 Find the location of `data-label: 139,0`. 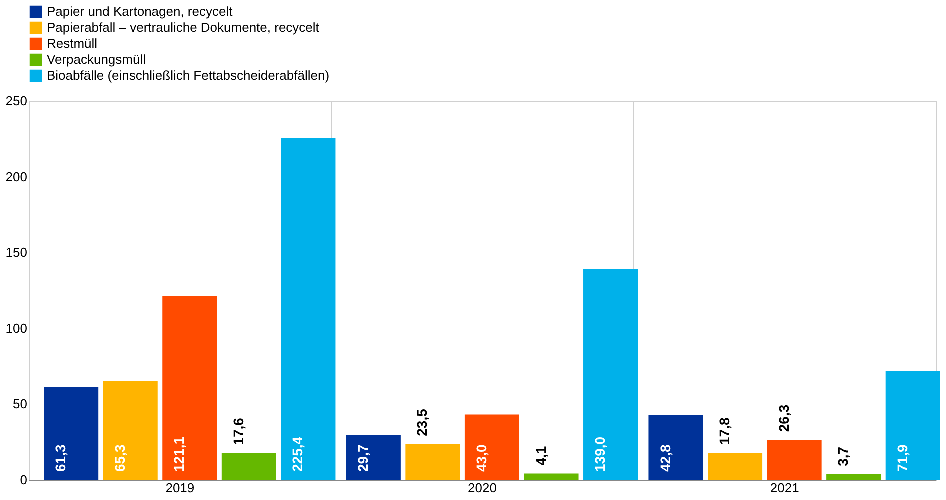

data-label: 139,0 is located at coordinates (600, 454).